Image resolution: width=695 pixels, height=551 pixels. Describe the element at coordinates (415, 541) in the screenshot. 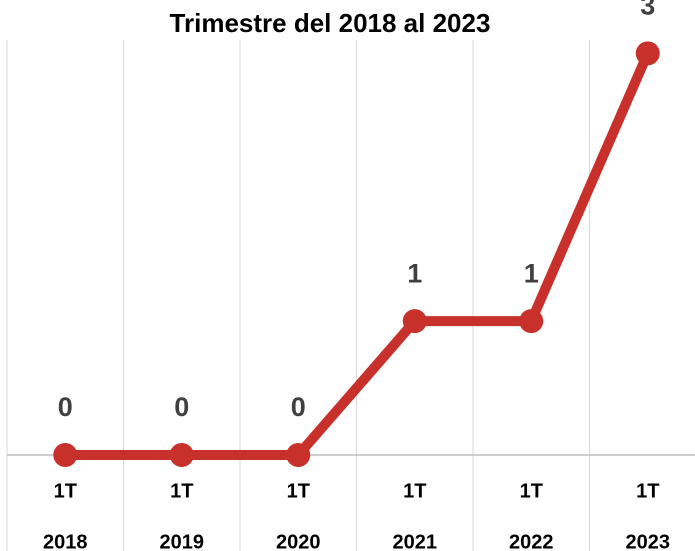

I see `x-tick-label: 2021` at that location.